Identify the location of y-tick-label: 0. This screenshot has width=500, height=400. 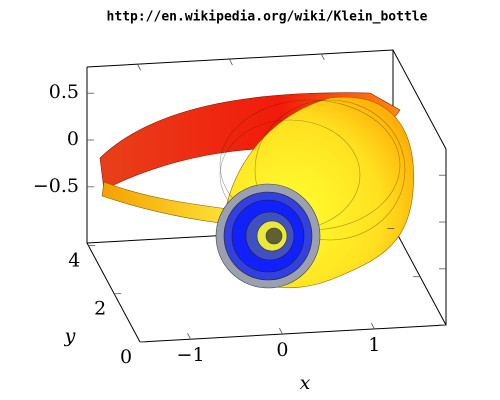
(126, 357).